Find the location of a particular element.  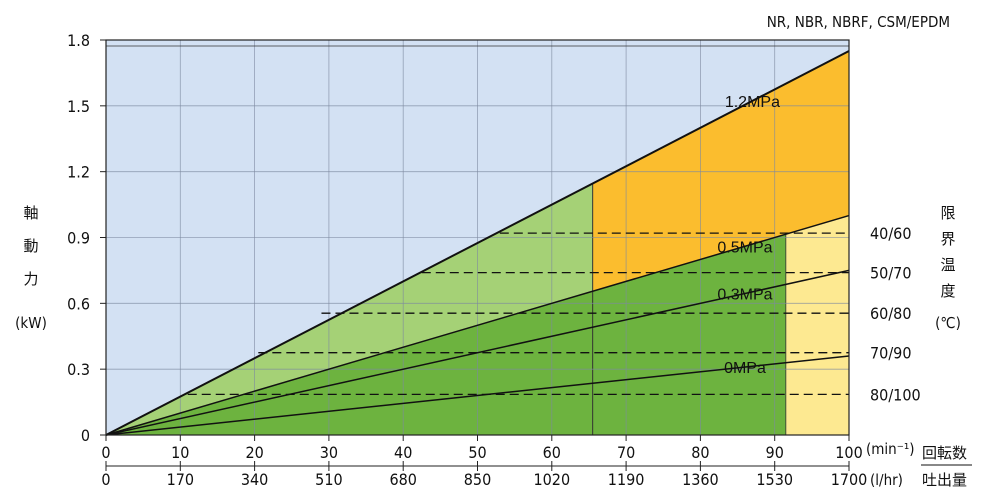

temp-label-unit: (℃) is located at coordinates (948, 323).